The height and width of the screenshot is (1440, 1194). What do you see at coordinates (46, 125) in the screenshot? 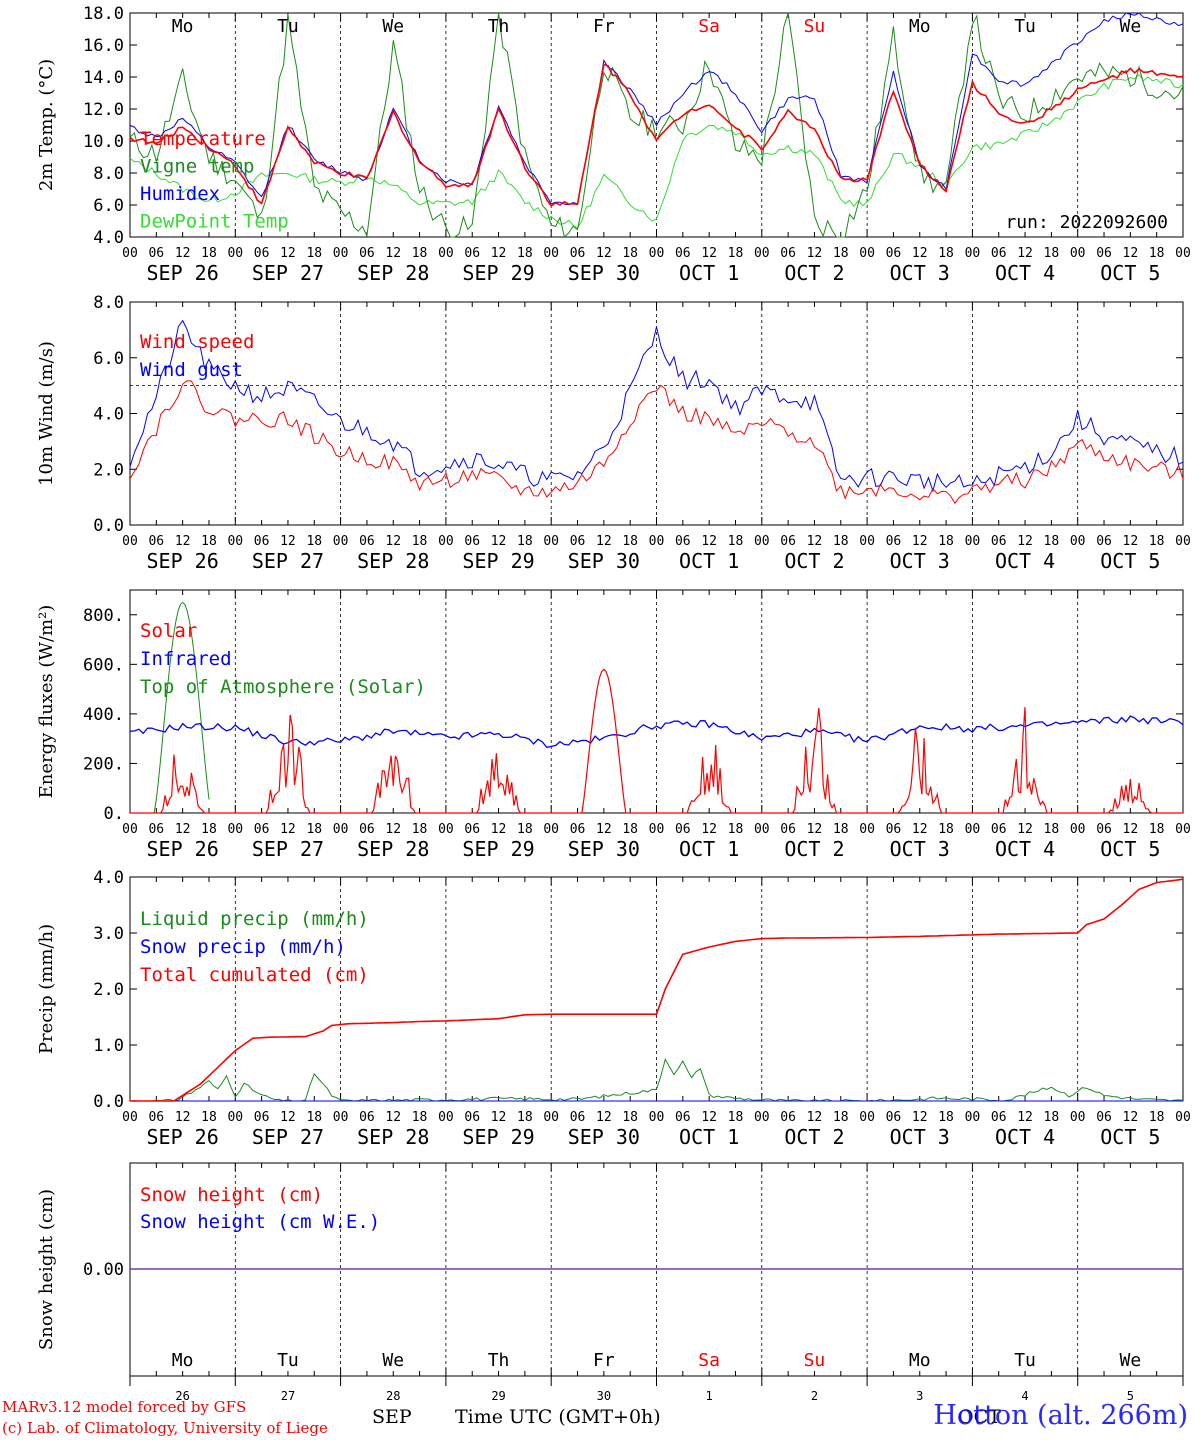
I see `y-axis-title: 2m Temp. (°C)` at bounding box center [46, 125].